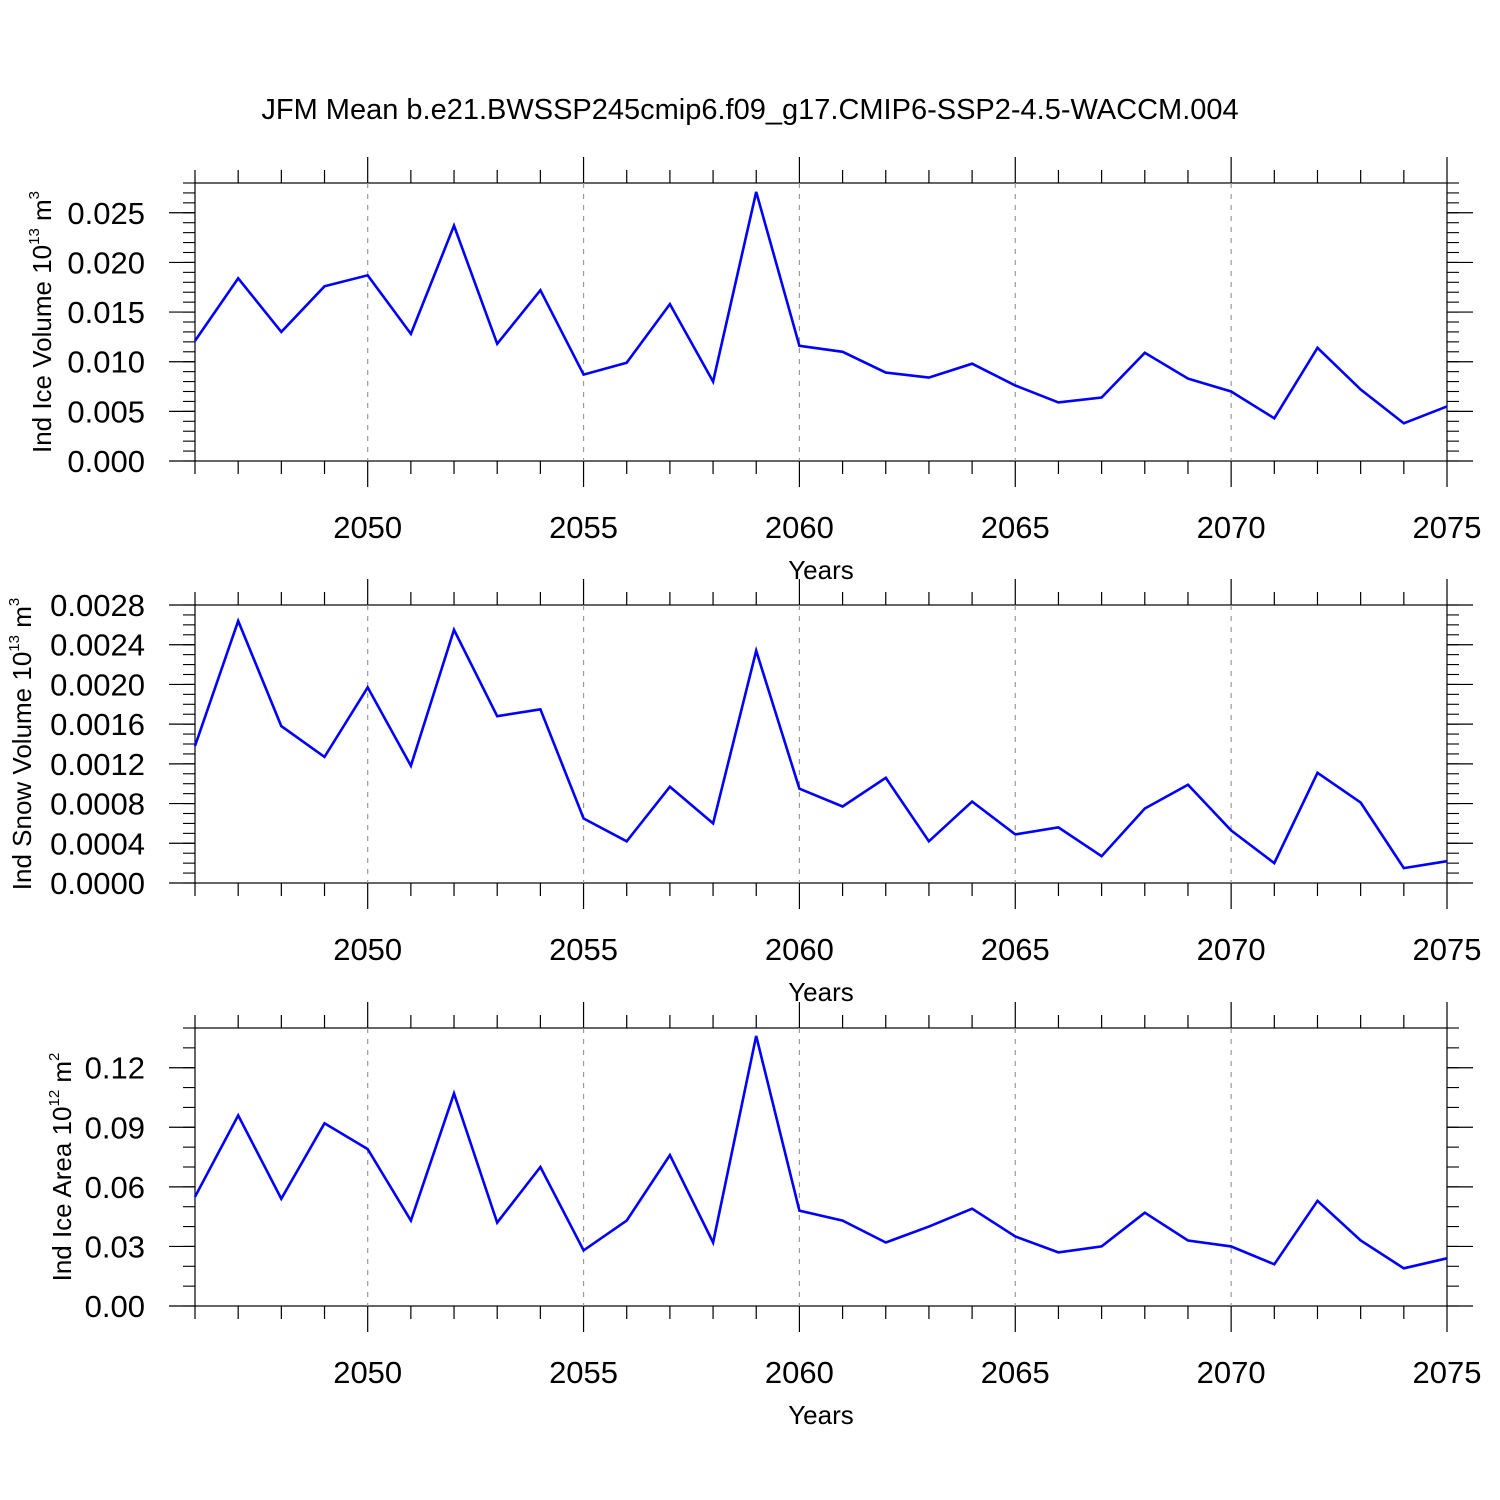  What do you see at coordinates (97, 724) in the screenshot?
I see `y-tick-label: 0.0016` at bounding box center [97, 724].